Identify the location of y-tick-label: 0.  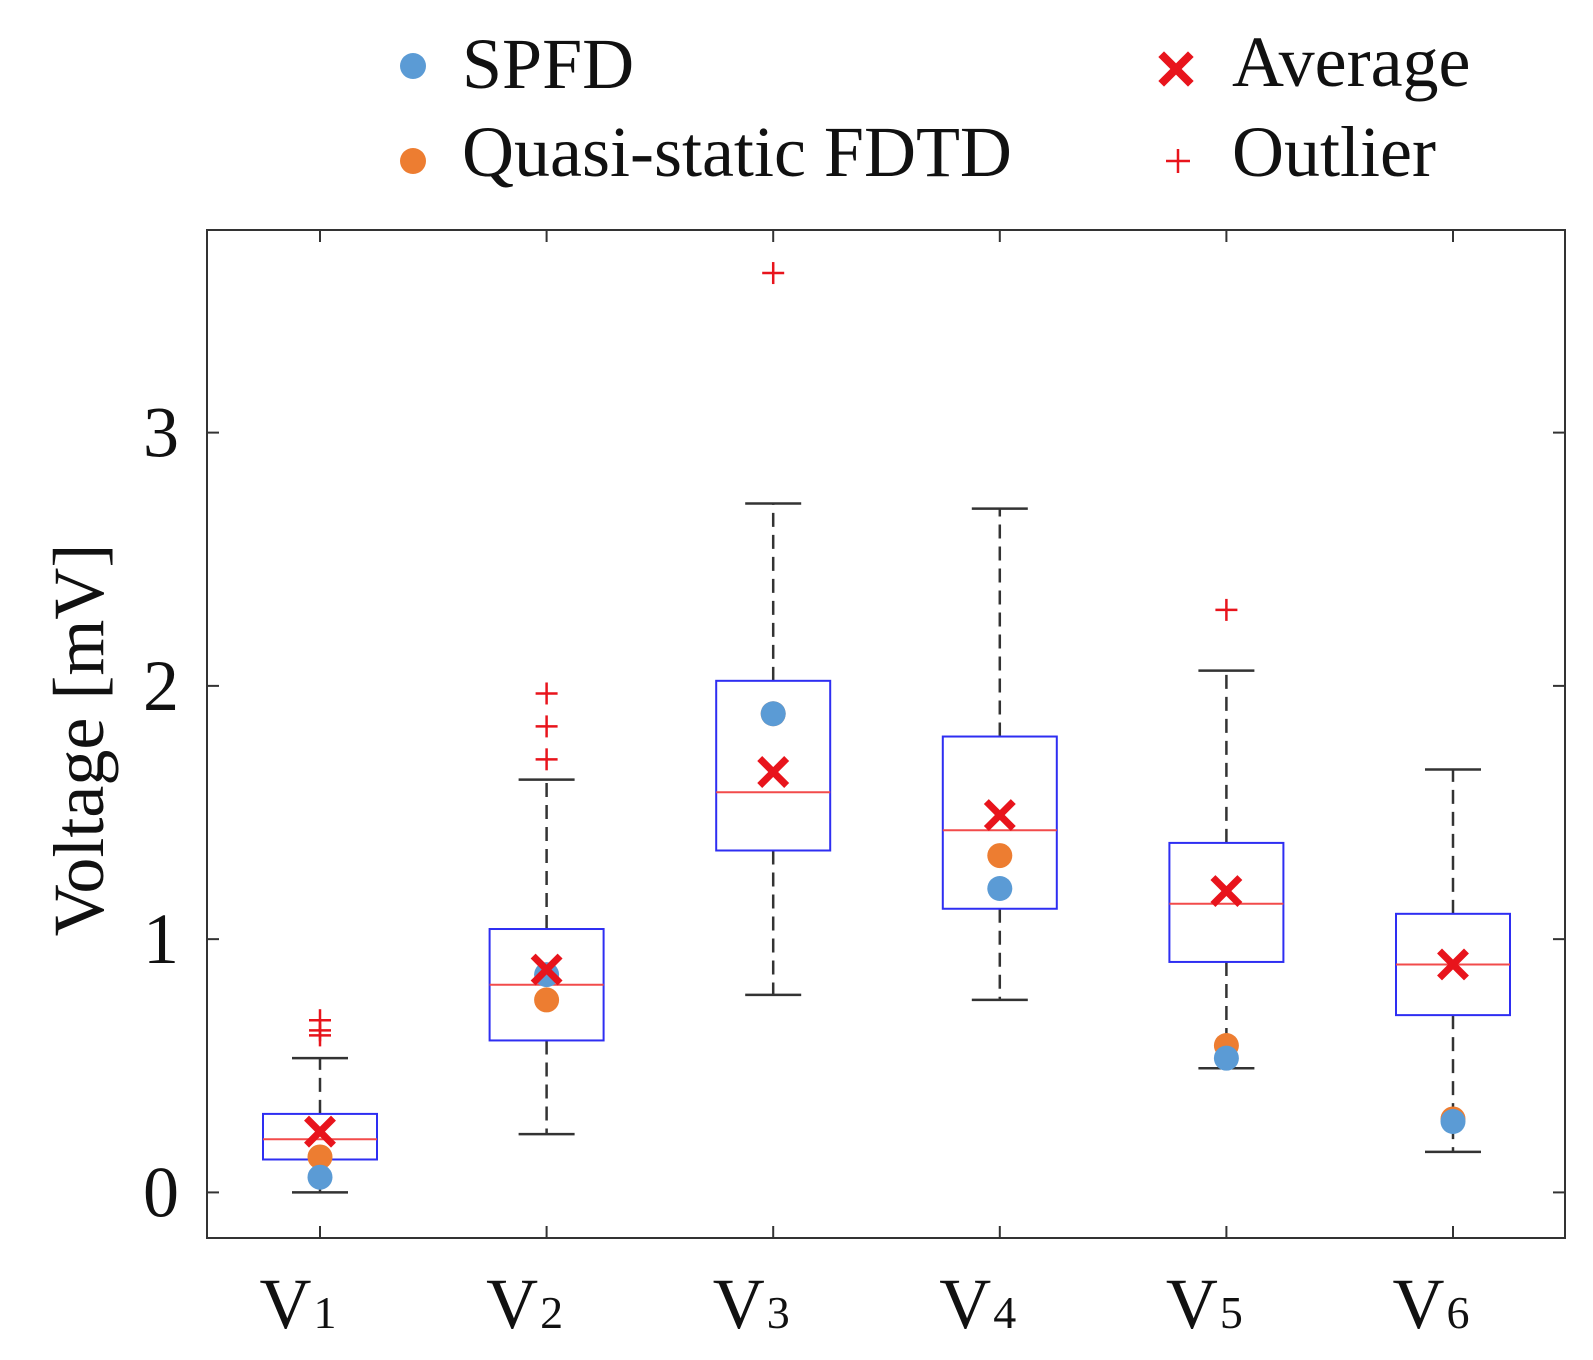
(161, 1192).